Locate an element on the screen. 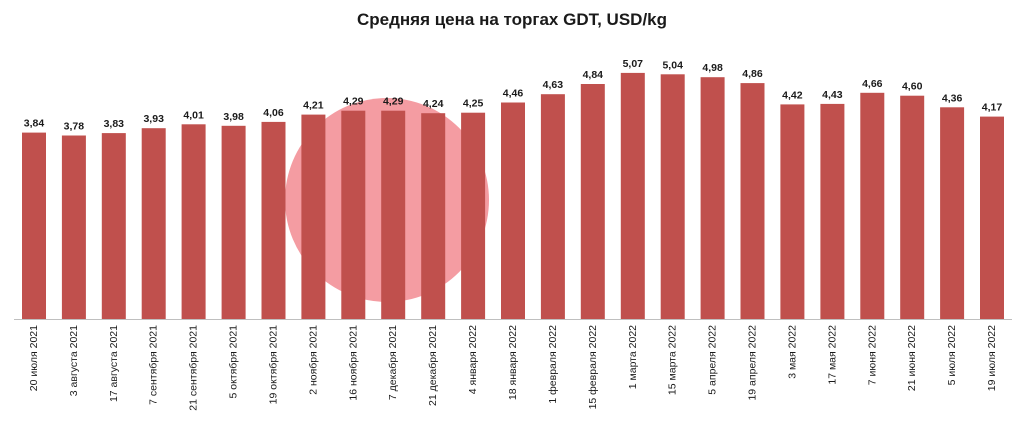 The width and height of the screenshot is (1024, 421). category-label: 4 января 2022 is located at coordinates (473, 359).